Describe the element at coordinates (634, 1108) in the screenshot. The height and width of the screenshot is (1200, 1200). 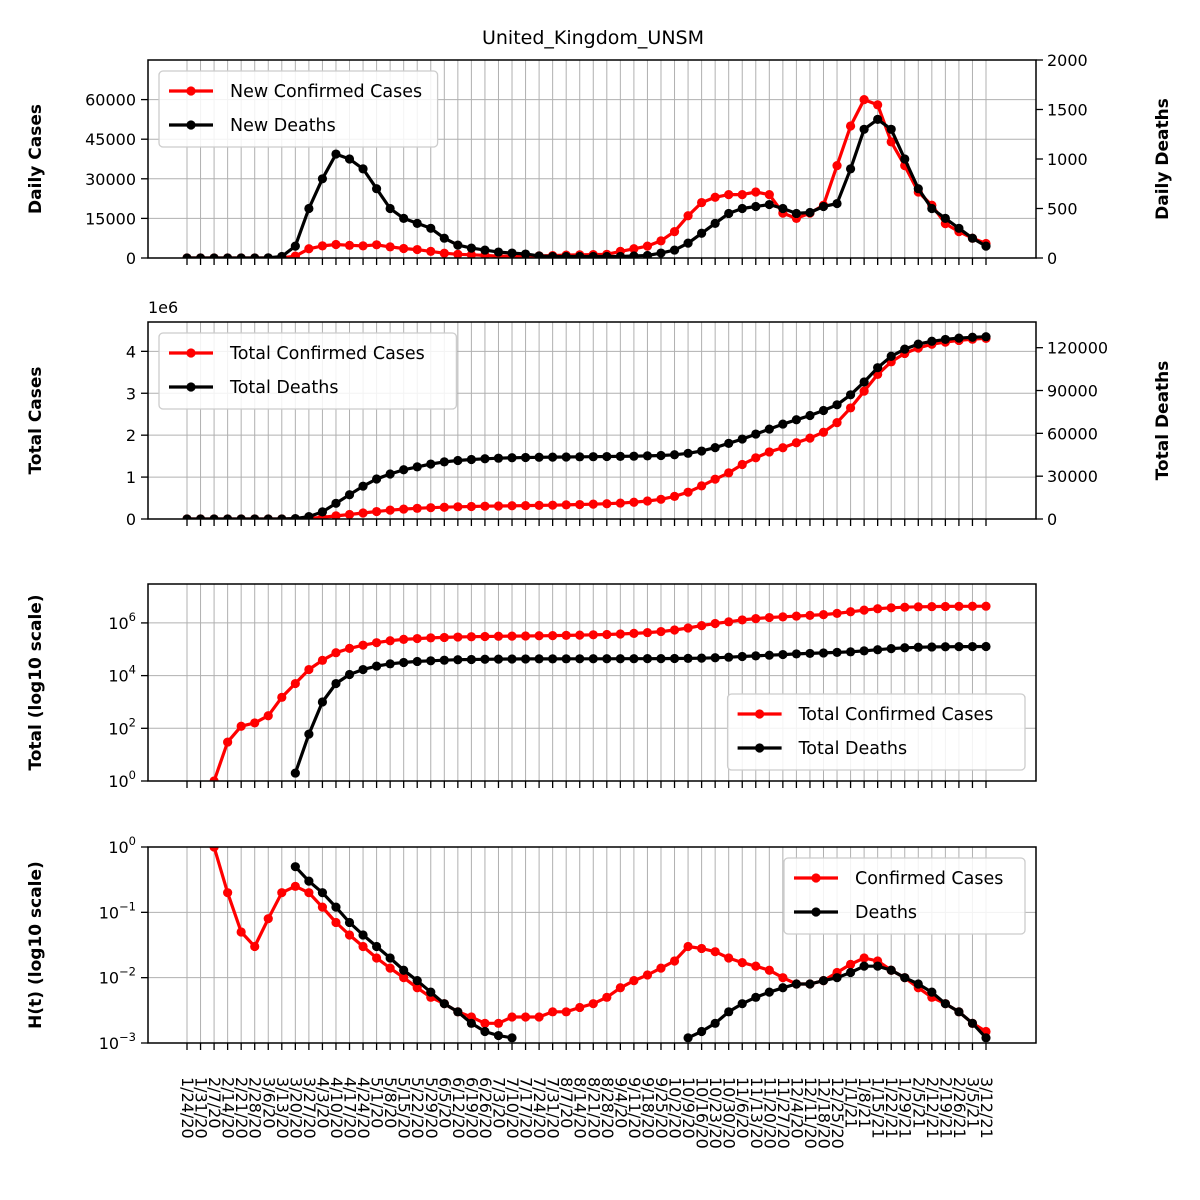
I see `x-tick-label: 9/11/20` at that location.